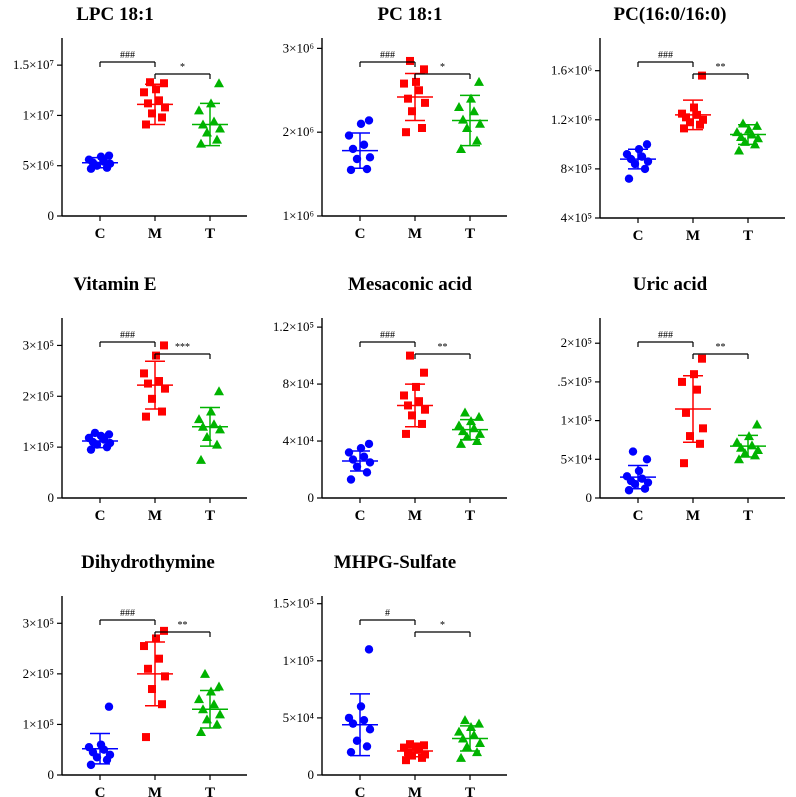  What do you see at coordinates (299, 717) in the screenshot?
I see `y-tick-label: 5×10⁴` at bounding box center [299, 717].